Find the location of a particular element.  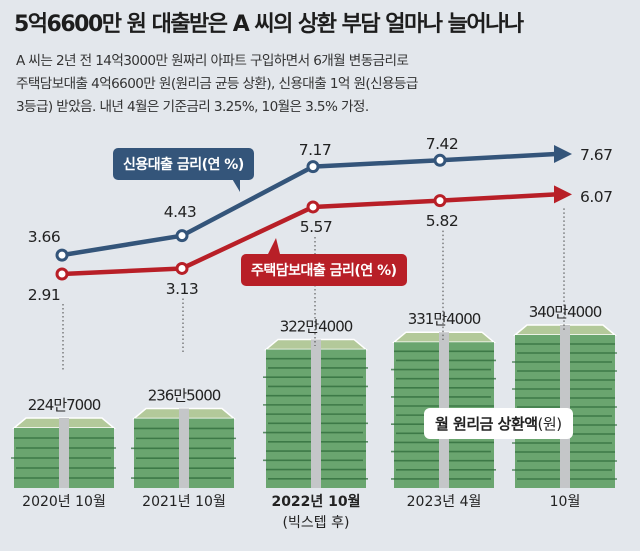

money-stack: 236만5000 2021년 10월 is located at coordinates (184, 448).